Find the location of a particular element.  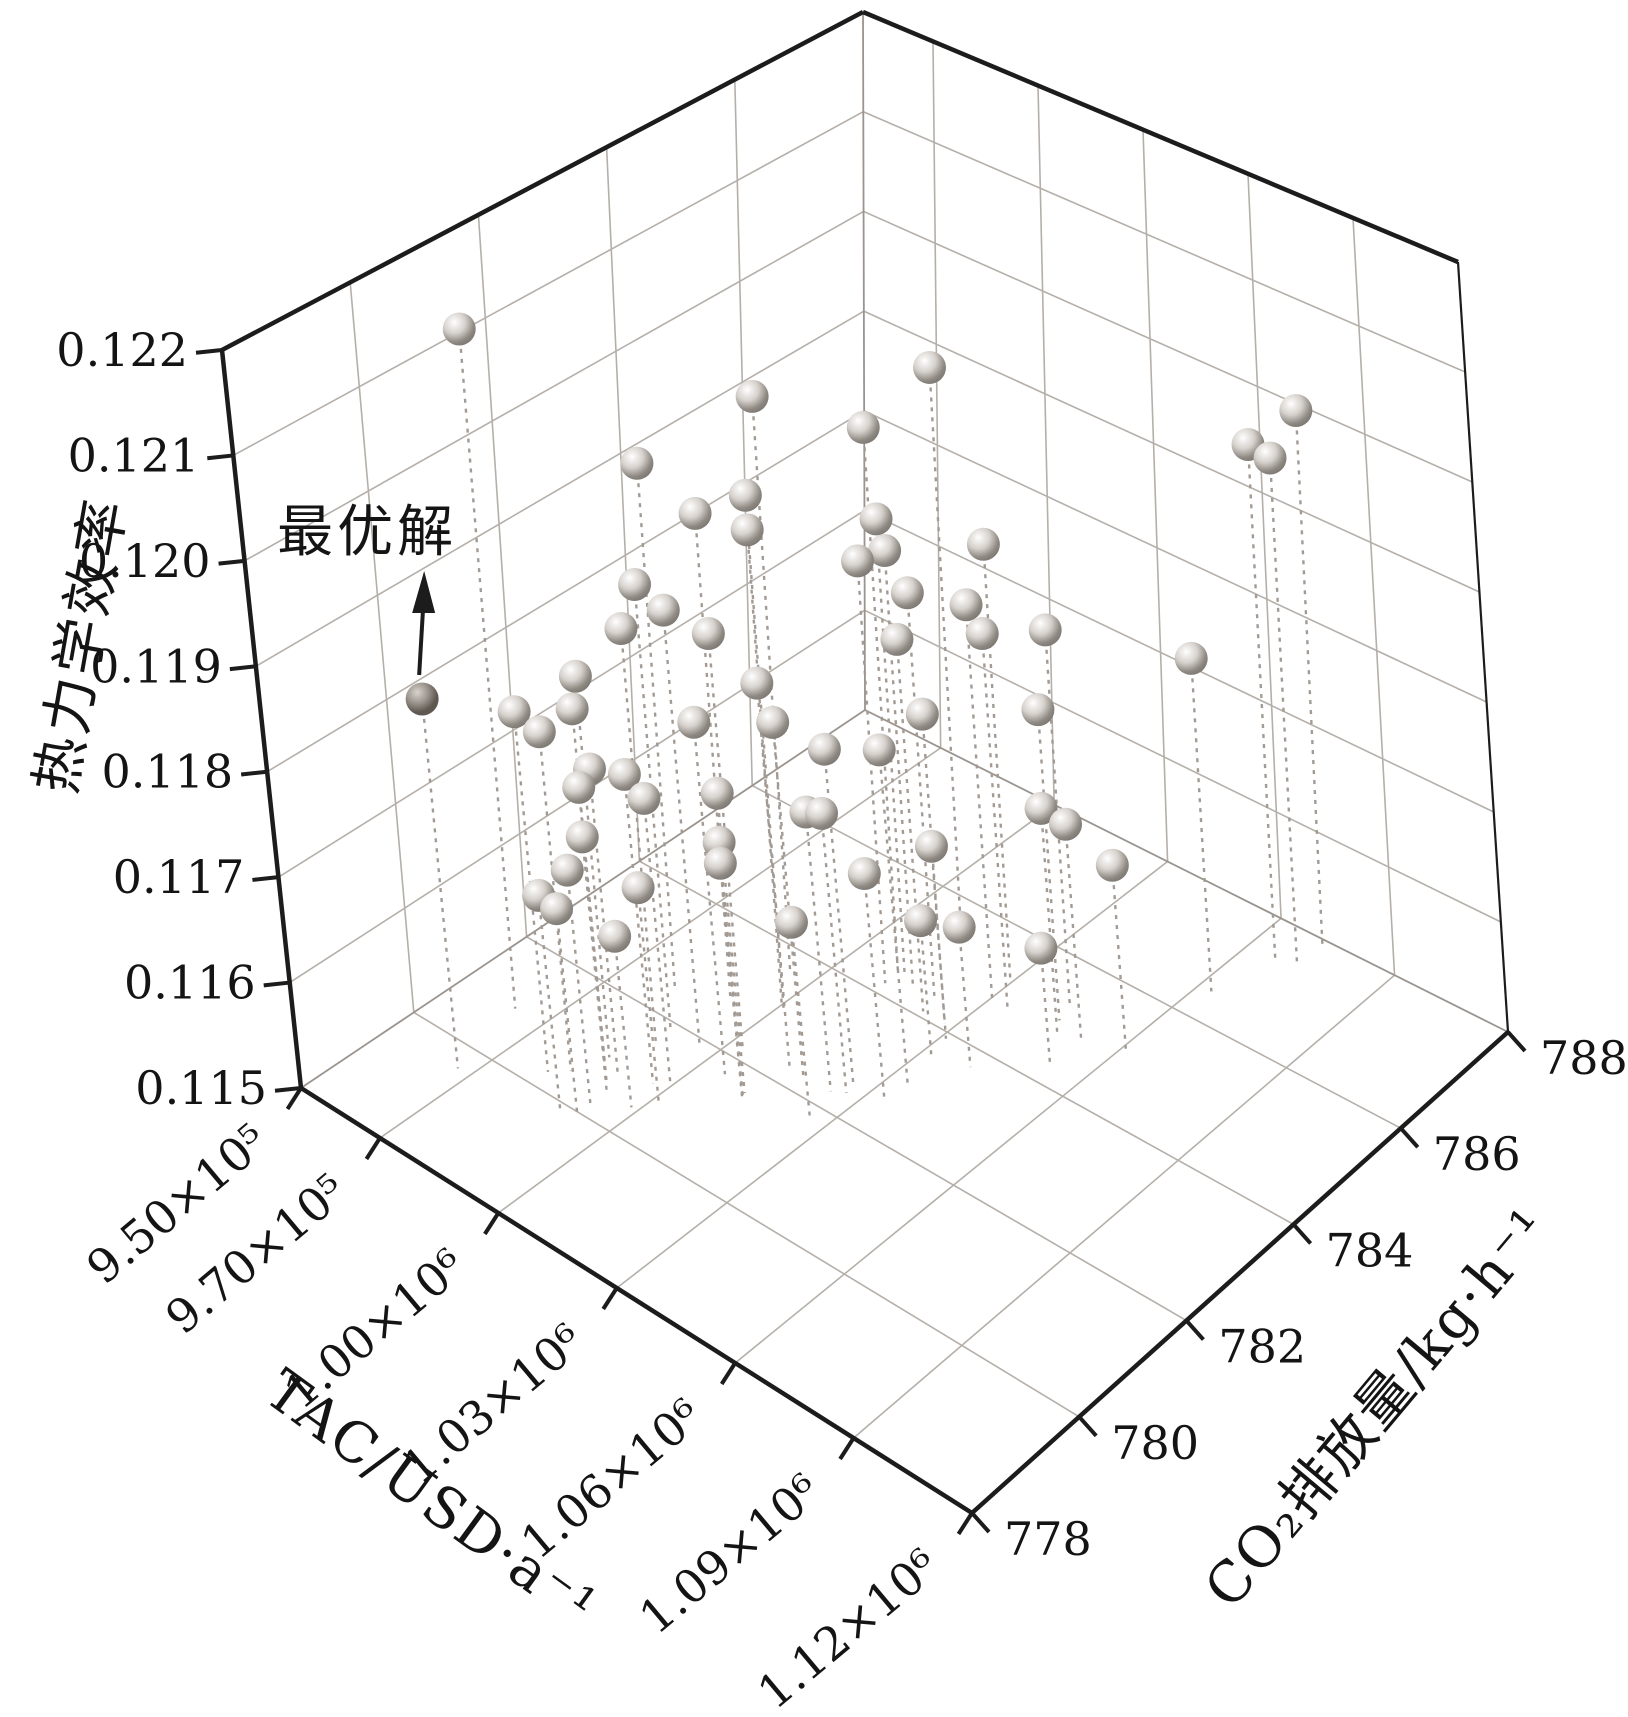

z-tick-label: 0.119 is located at coordinates (156, 666).